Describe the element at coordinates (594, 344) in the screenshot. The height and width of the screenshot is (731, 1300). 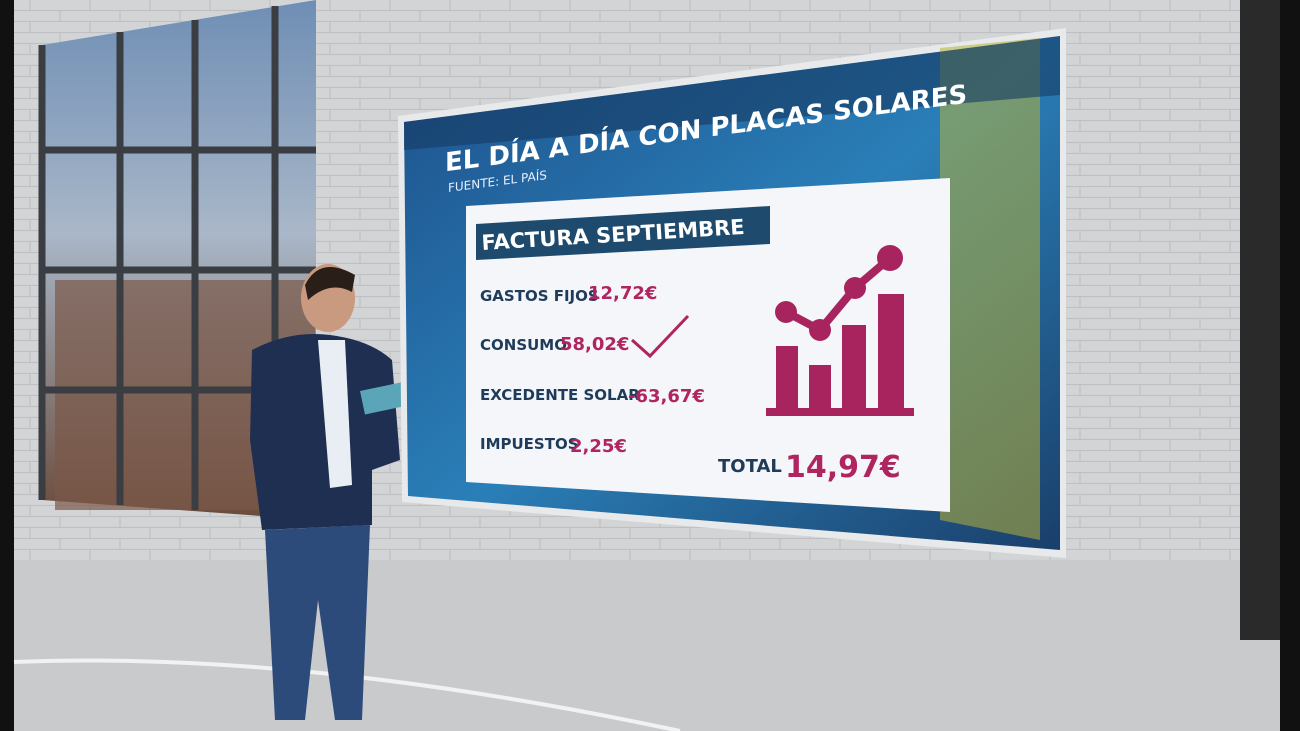
I see `item-amount: 58,02€` at that location.